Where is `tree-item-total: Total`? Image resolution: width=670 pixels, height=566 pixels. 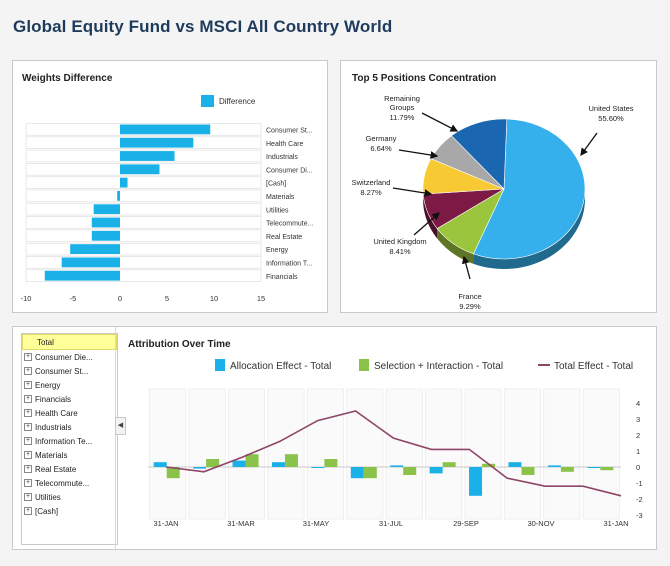 tree-item-total: Total is located at coordinates (69, 342).